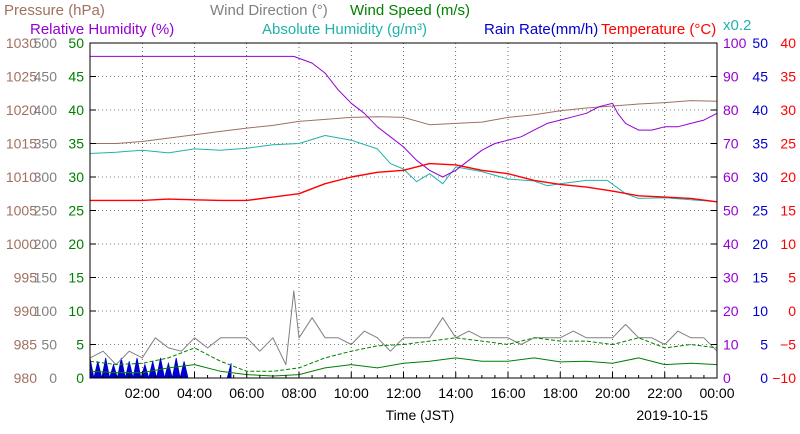 The image size is (800, 434). I want to click on tick-relative_humidity: 80, so click(731, 110).